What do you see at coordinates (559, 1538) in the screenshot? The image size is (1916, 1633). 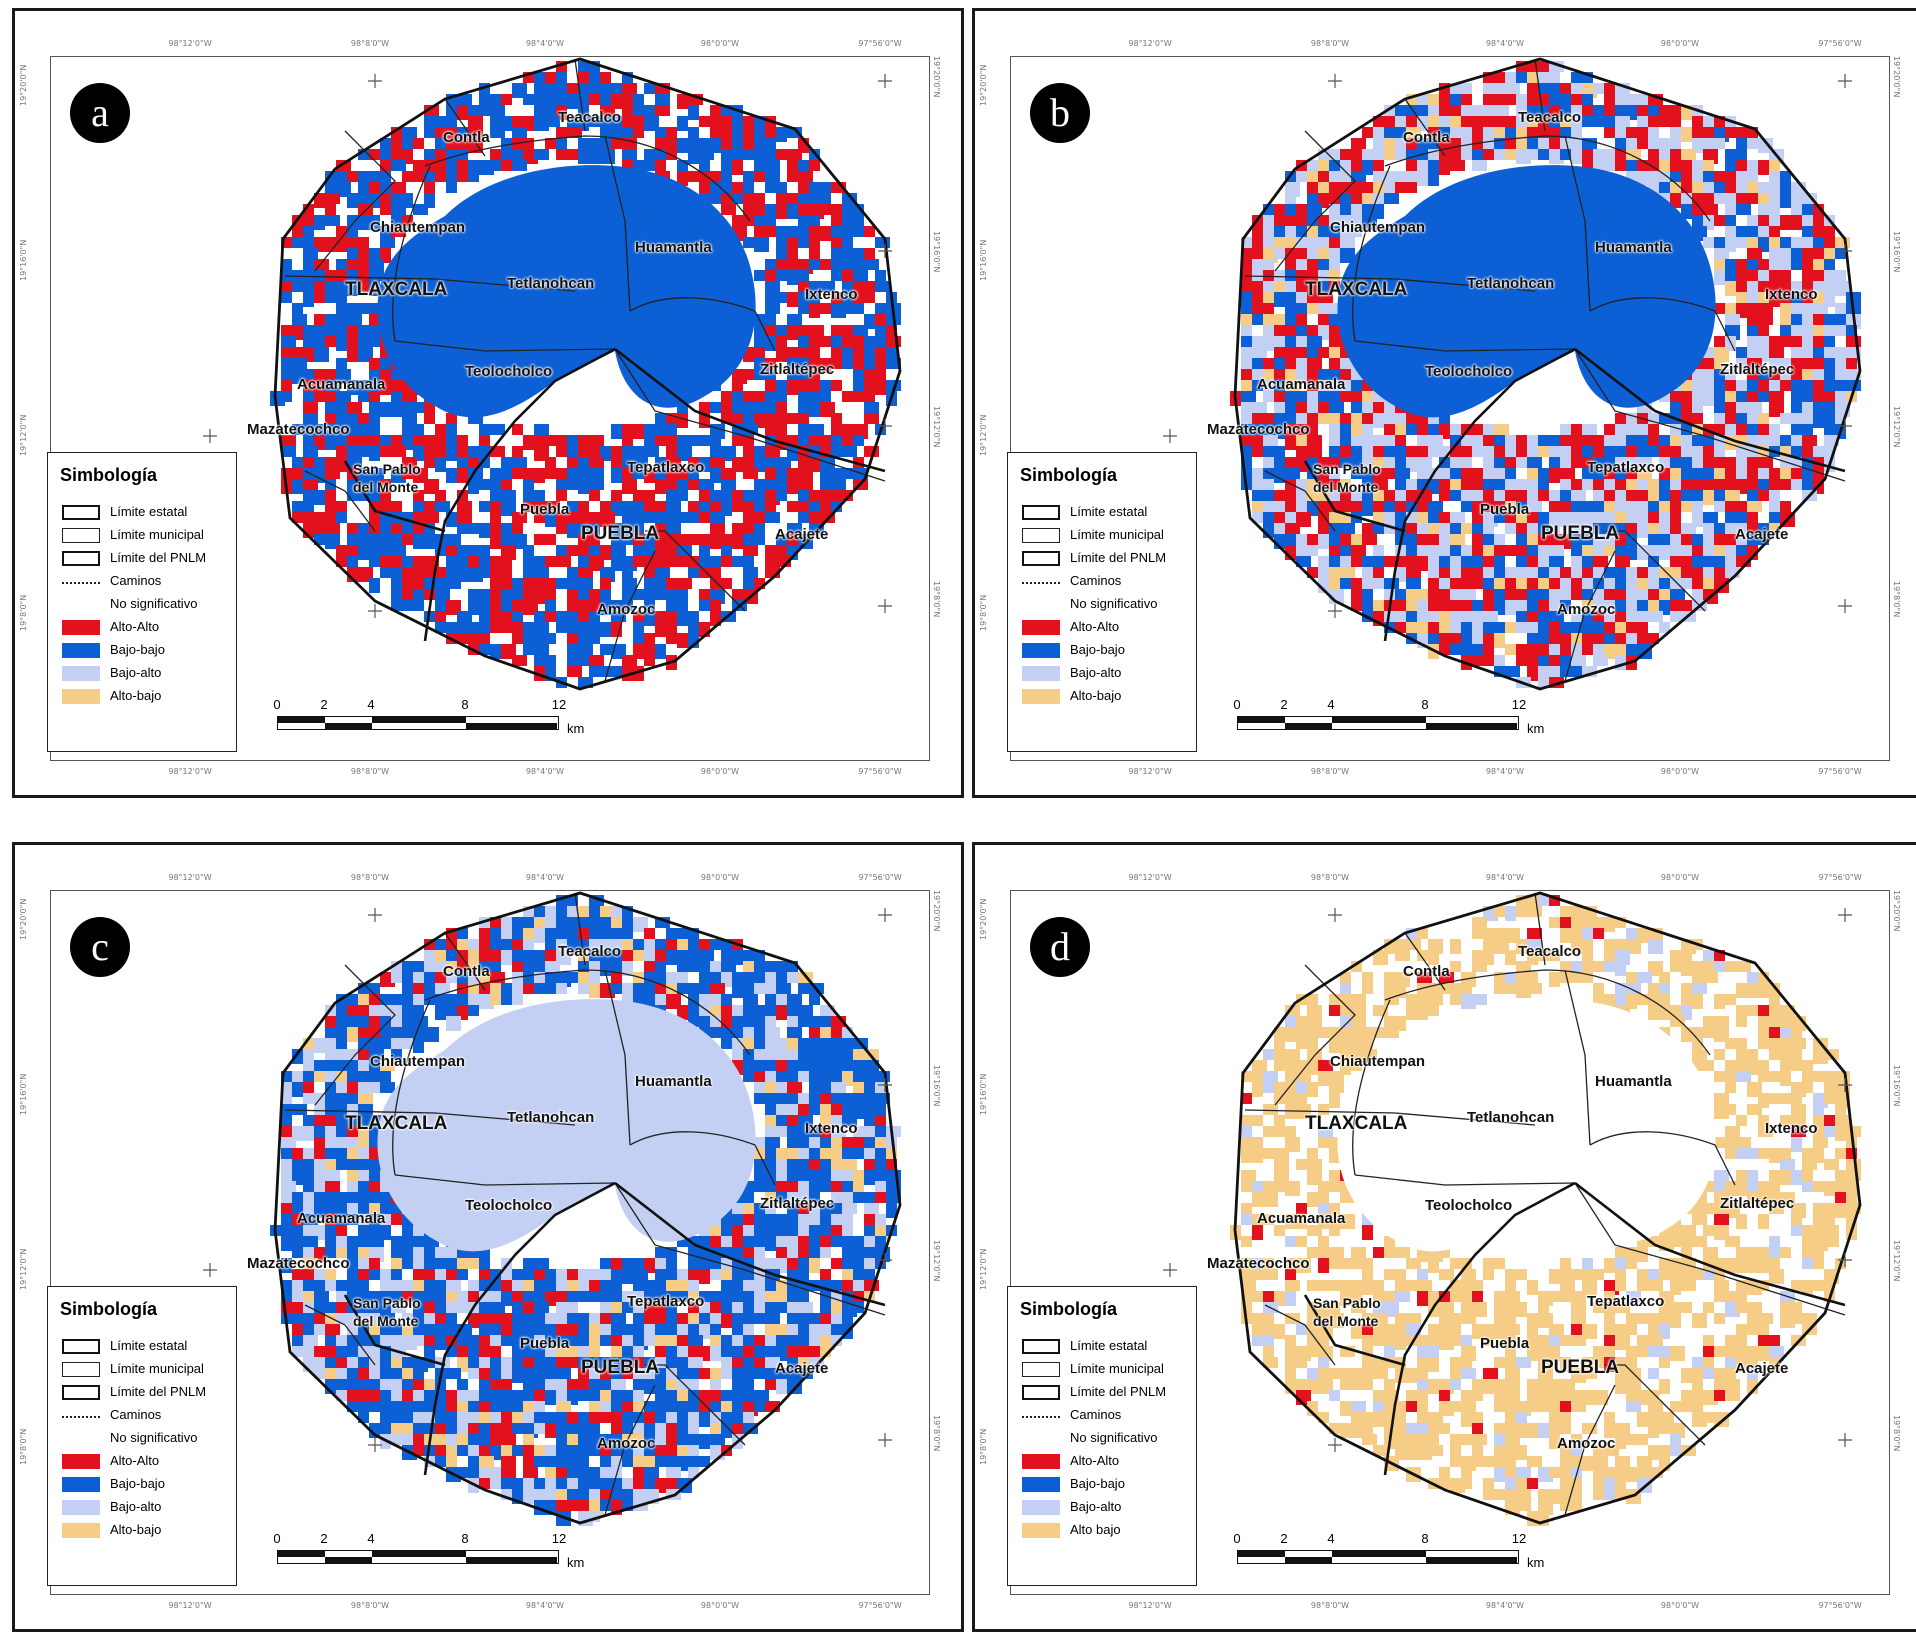 I see `scale-tick: 12` at bounding box center [559, 1538].